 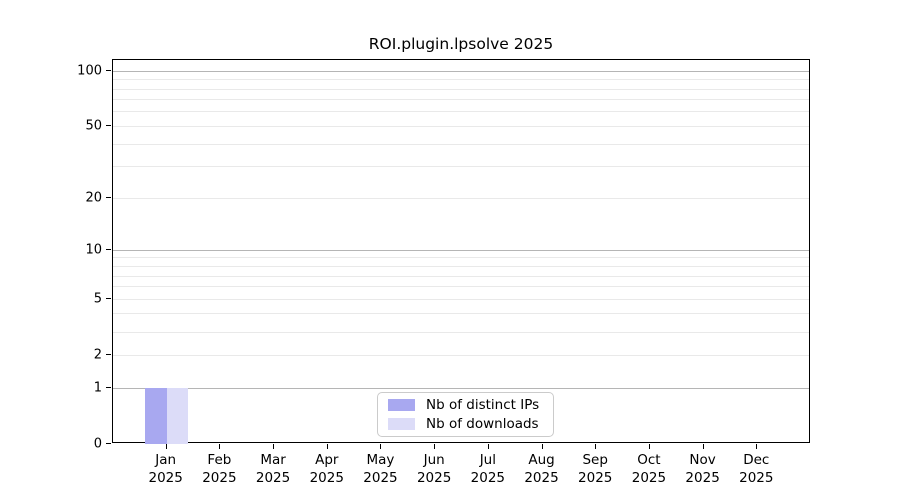 What do you see at coordinates (488, 469) in the screenshot?
I see `x-tick-label: Jul 2025` at bounding box center [488, 469].